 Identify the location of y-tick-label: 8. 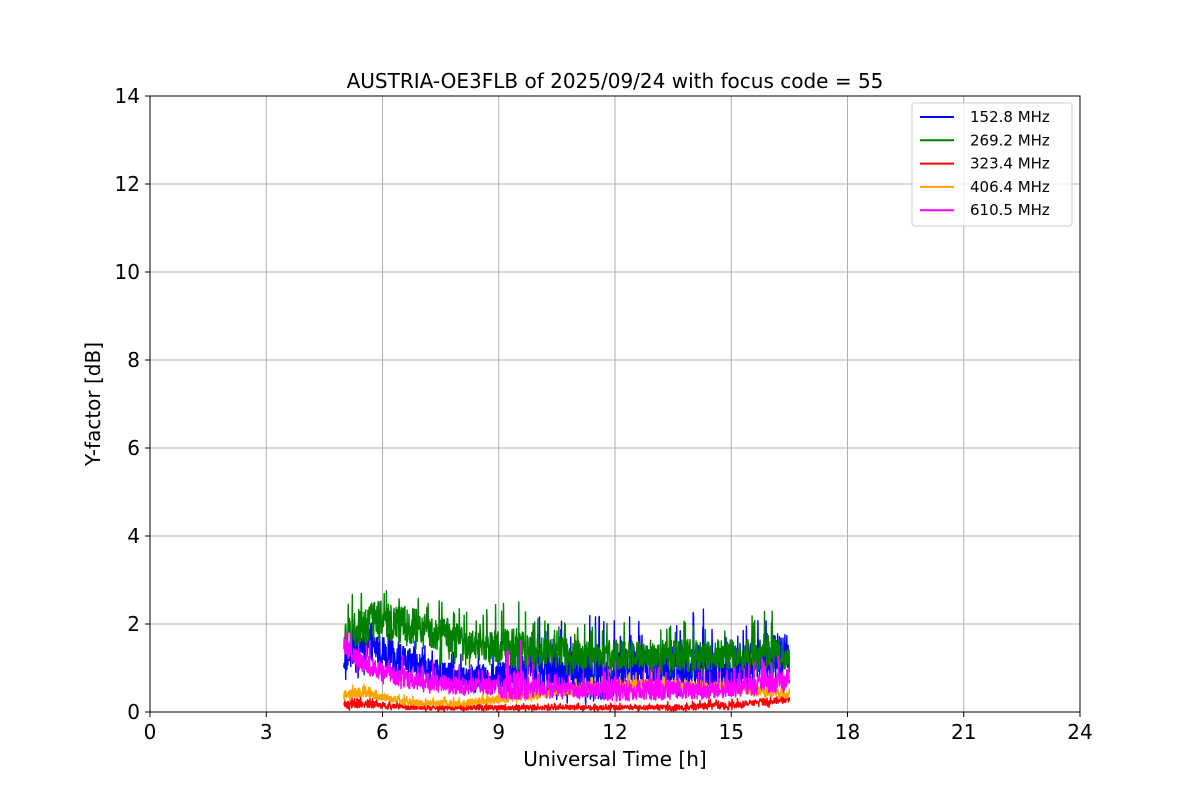
(133, 360).